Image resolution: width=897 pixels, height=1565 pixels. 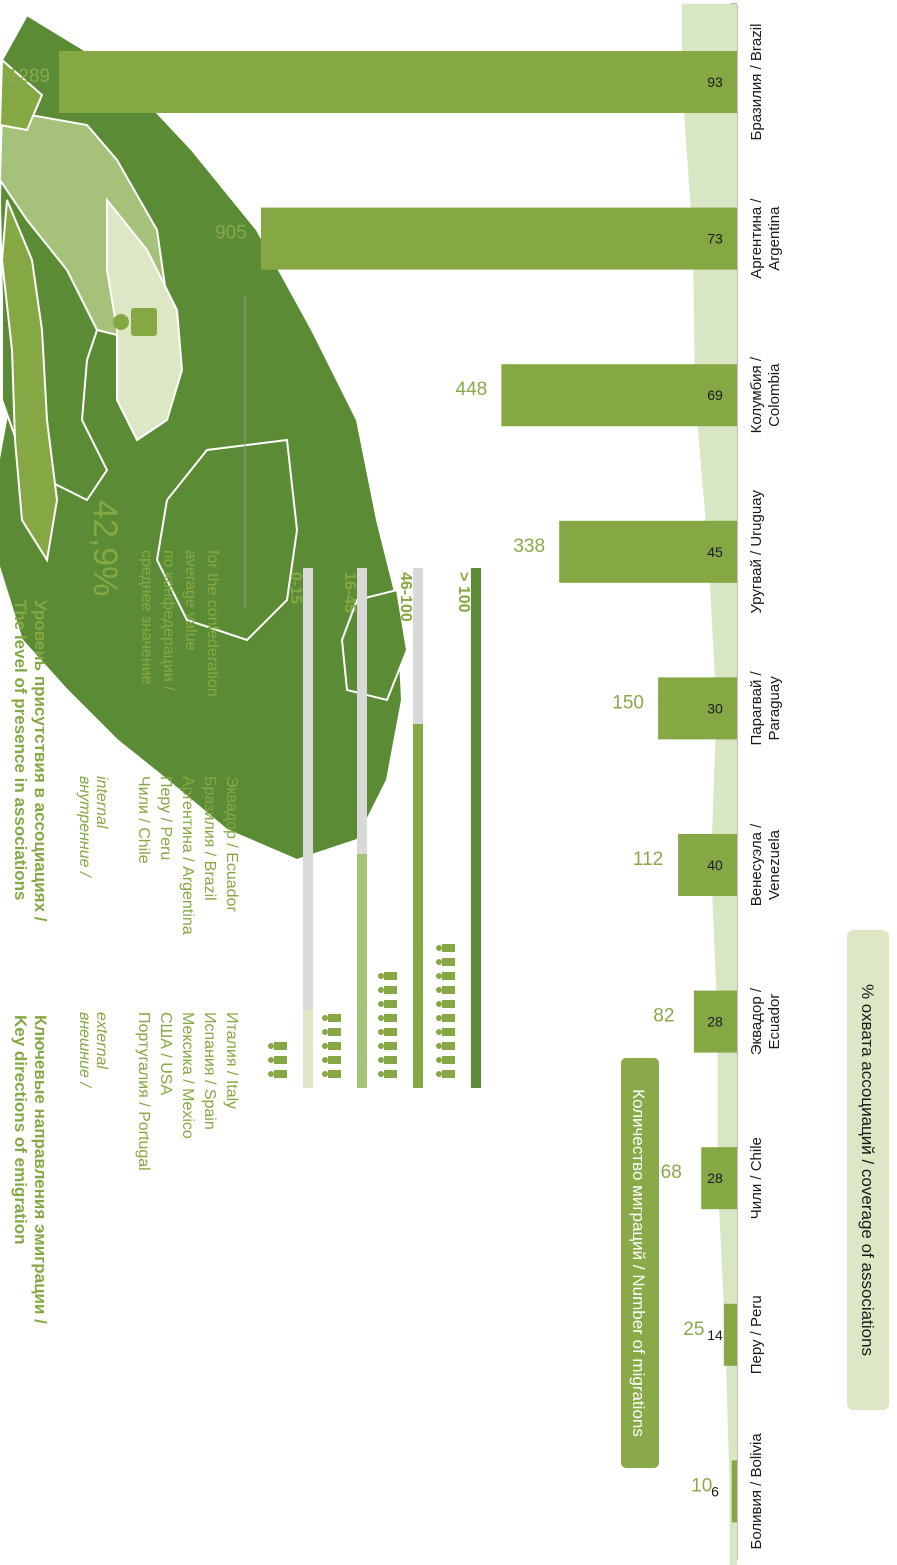 What do you see at coordinates (648, 859) in the screenshot?
I see `bar-value-label: 112` at bounding box center [648, 859].